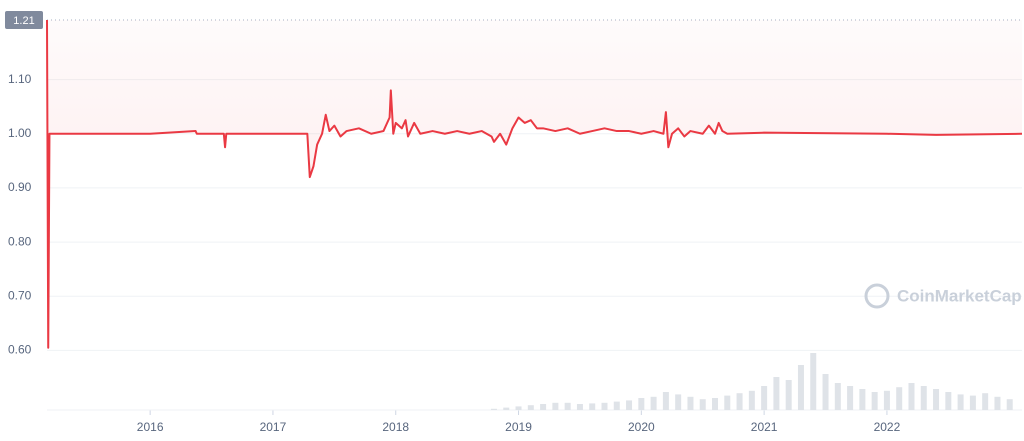 This screenshot has height=441, width=1024. I want to click on x-tick-label: 2022, so click(887, 427).